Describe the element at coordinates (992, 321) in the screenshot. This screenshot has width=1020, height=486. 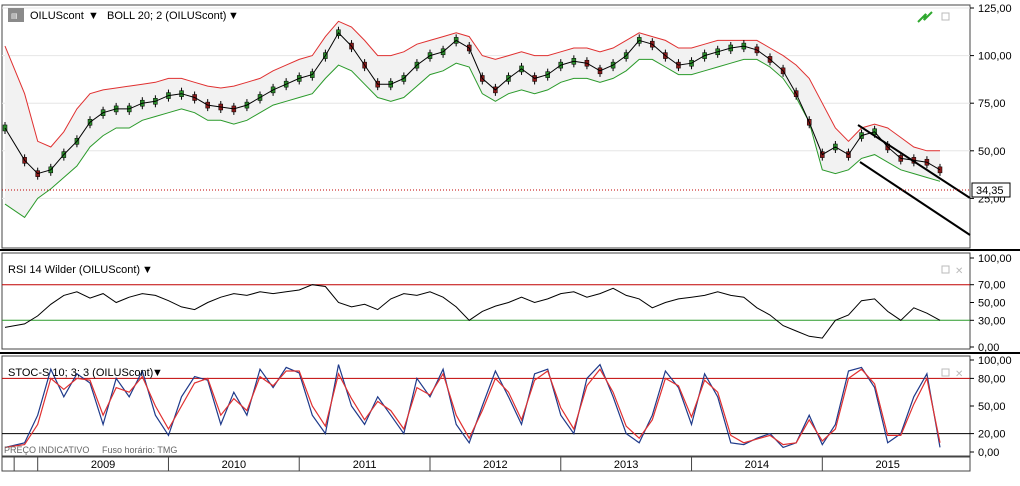
I see `y-tick-label: 30,00` at that location.